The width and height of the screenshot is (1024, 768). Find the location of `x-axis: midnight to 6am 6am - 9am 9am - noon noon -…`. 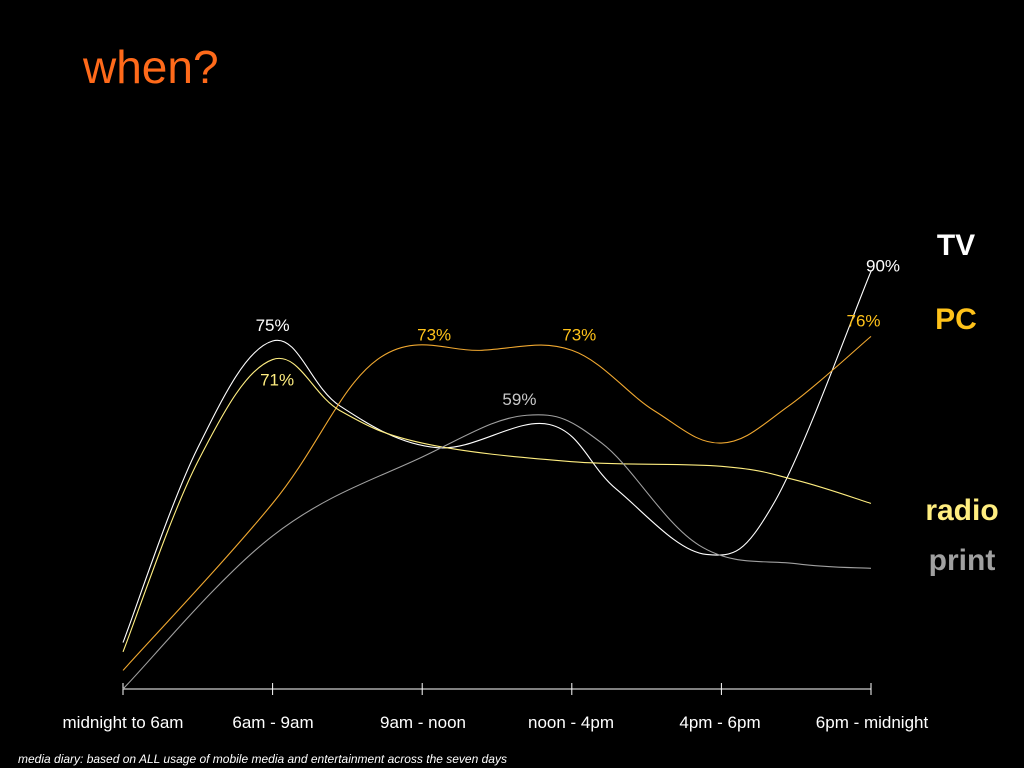

x-axis: midnight to 6am 6am - 9am 9am - noon noon -… is located at coordinates (496, 707).